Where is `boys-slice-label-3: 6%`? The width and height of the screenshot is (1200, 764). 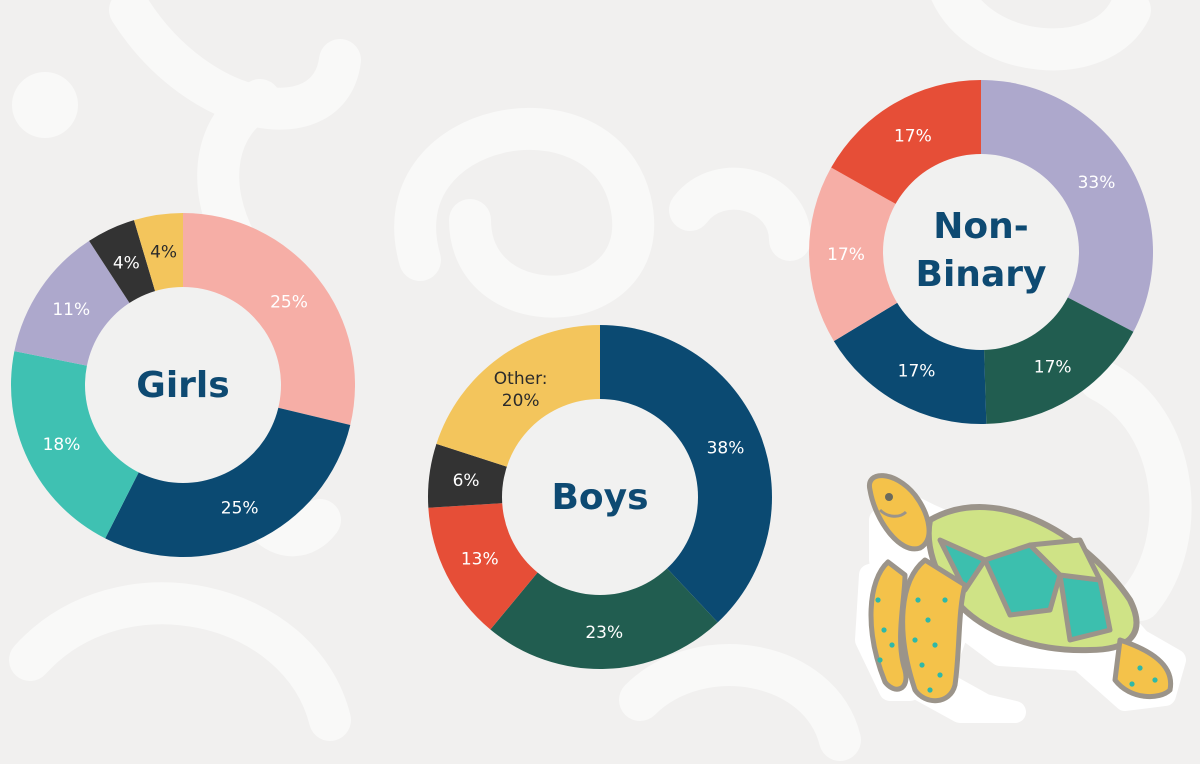 boys-slice-label-3: 6% is located at coordinates (466, 481).